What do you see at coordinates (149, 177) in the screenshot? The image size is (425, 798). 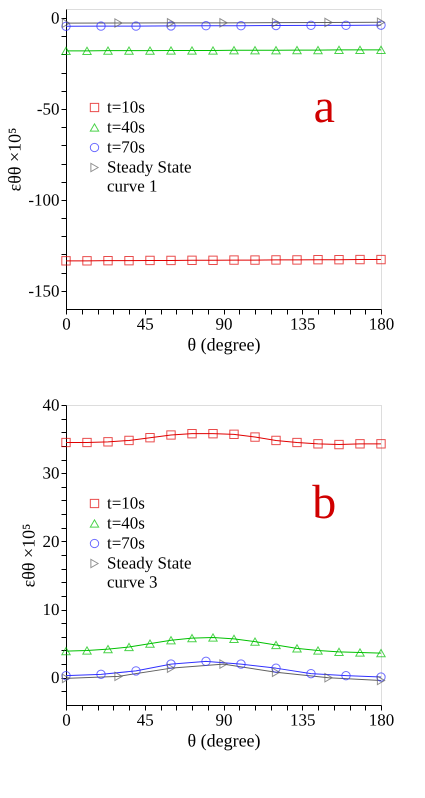 I see `legend-label: Steady State curve 1` at bounding box center [149, 177].